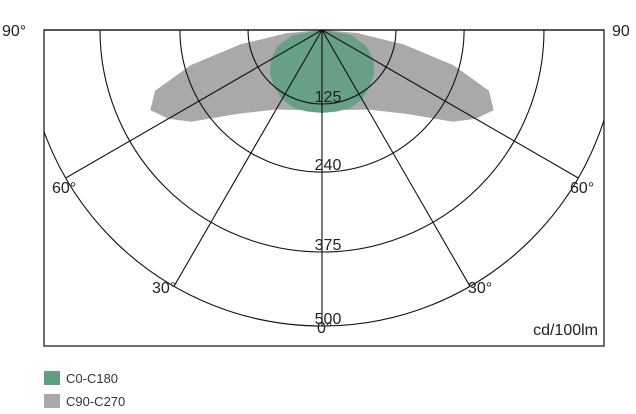 This screenshot has width=636, height=414. I want to click on angle-label-right-30: 30°, so click(480, 288).